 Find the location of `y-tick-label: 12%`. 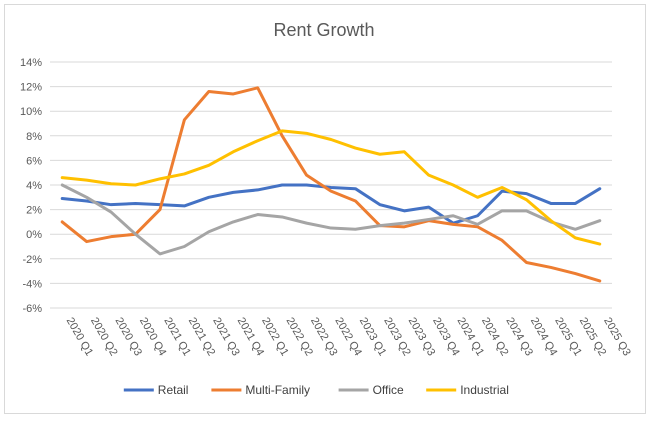

y-tick-label: 12% is located at coordinates (31, 88).